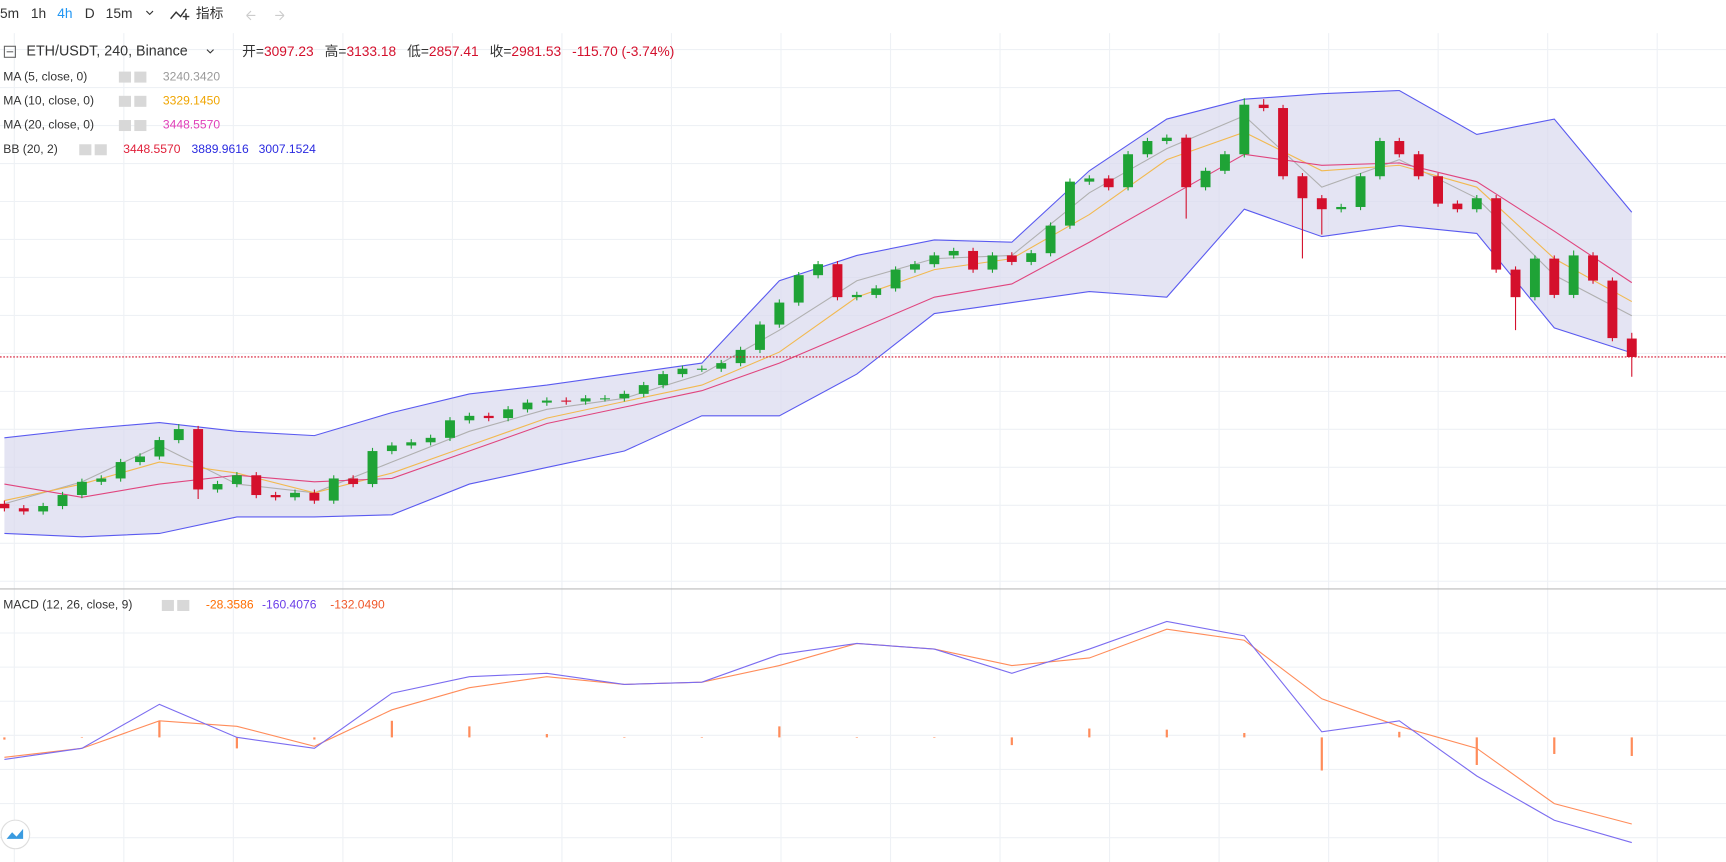  I want to click on redo-button, so click(280, 15).